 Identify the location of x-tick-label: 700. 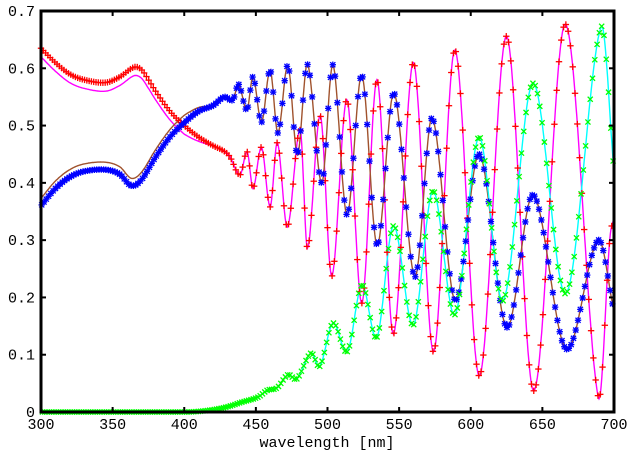
(613, 425).